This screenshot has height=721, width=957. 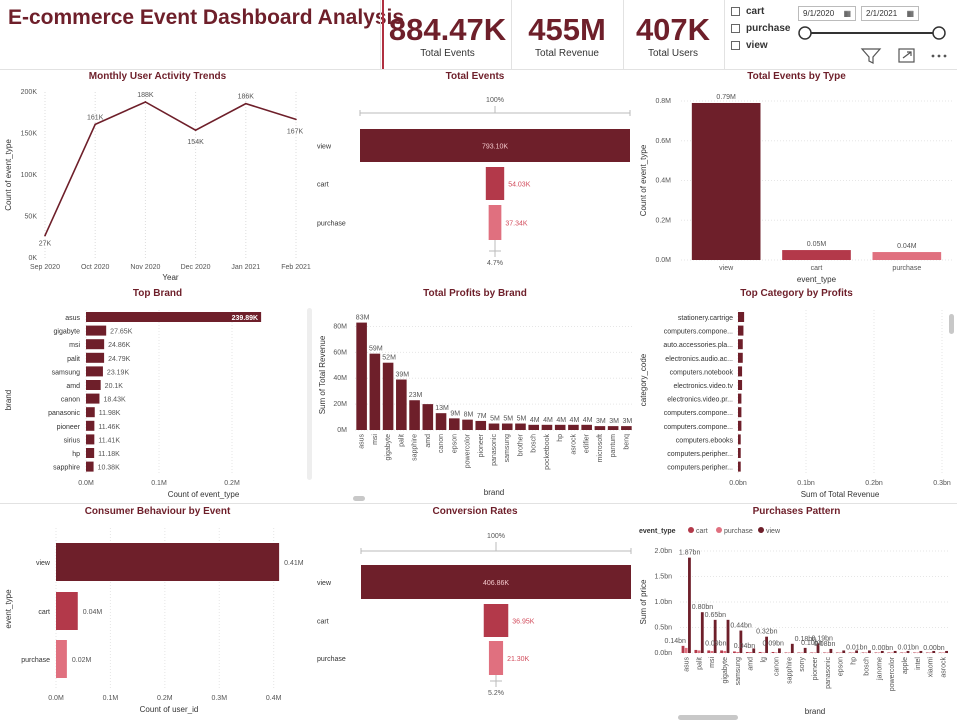 I want to click on y-axis-title: Sum of price, so click(x=643, y=601).